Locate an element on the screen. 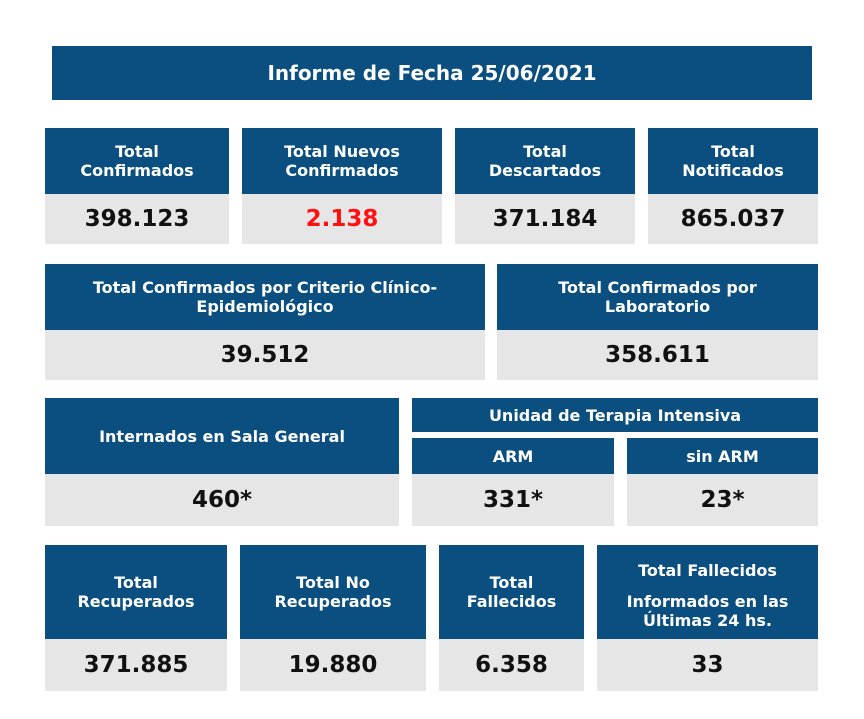 The height and width of the screenshot is (719, 864). total-no-recuperados-value: 19.880 is located at coordinates (333, 665).